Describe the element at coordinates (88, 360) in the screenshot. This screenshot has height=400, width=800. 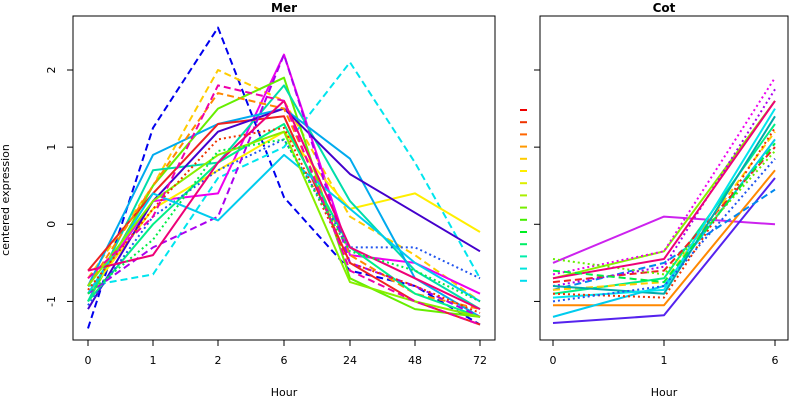
I see `x-tick-label-mer: 0` at that location.